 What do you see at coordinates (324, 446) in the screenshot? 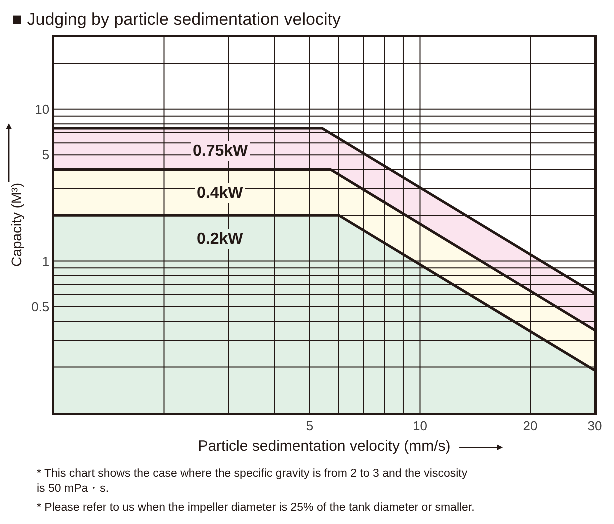
I see `x-axis-title: Particle sedimentation velocity (mm/s)` at bounding box center [324, 446].